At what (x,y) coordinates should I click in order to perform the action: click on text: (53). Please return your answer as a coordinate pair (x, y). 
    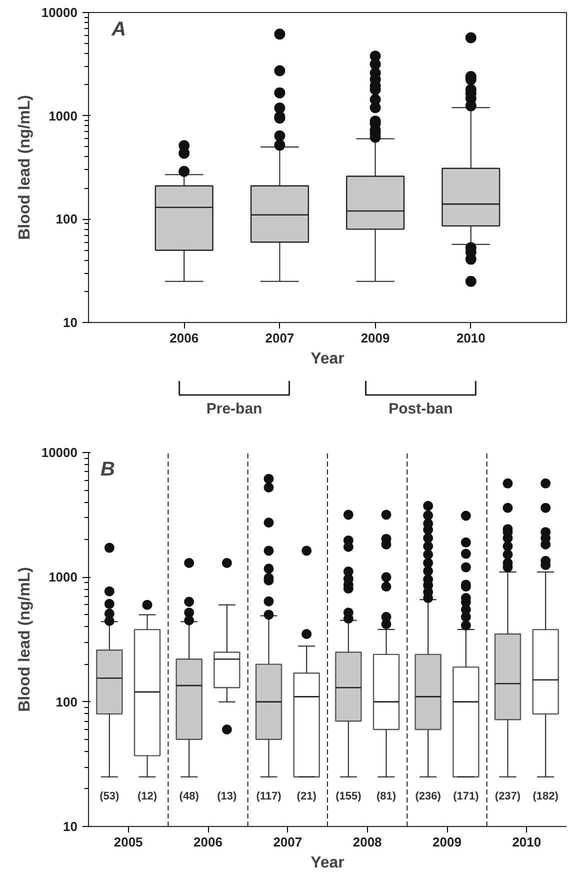
    Looking at the image, I should click on (110, 796).